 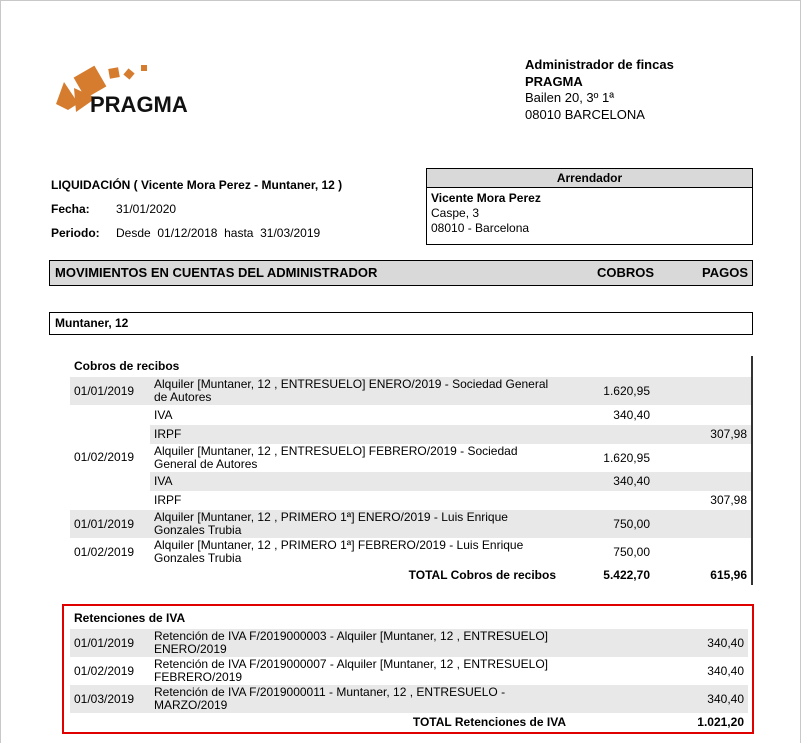 What do you see at coordinates (725, 272) in the screenshot?
I see `pagos-column-header: PAGOS` at bounding box center [725, 272].